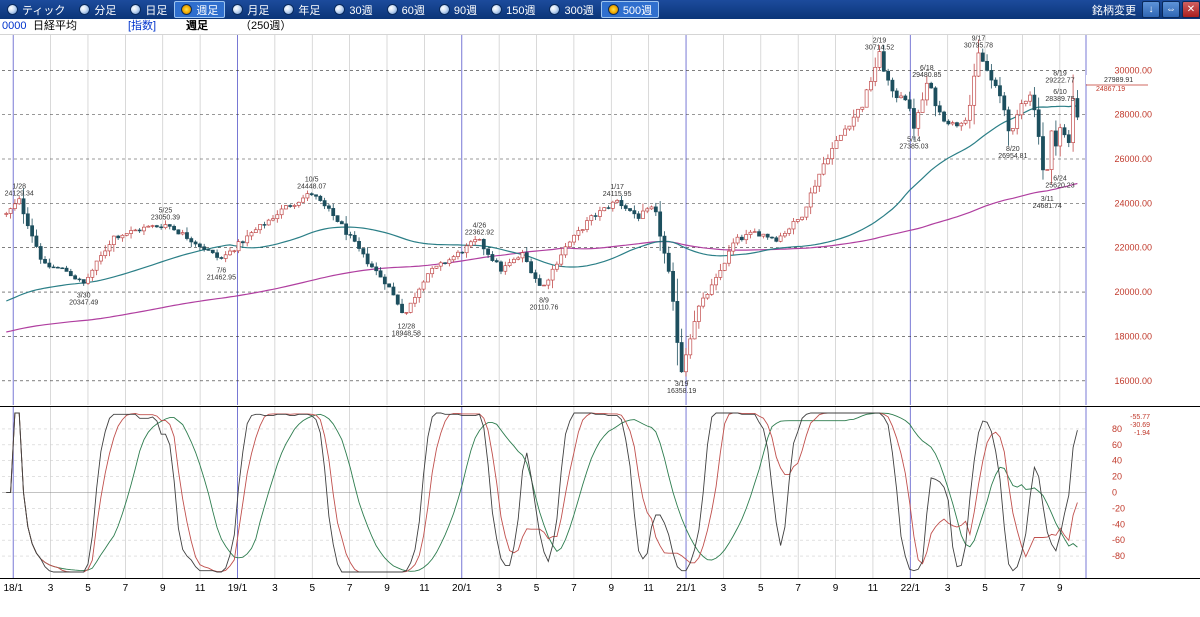  Describe the element at coordinates (1060, 178) in the screenshot. I see `annotation-date: 6/24` at that location.